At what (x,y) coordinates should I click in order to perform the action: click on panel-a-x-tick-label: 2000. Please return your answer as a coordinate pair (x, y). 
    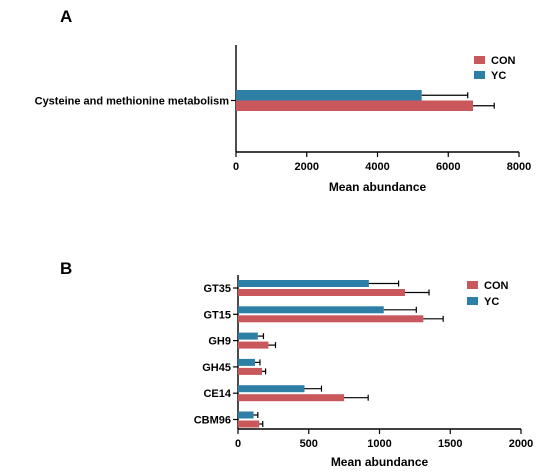
    Looking at the image, I should click on (307, 167).